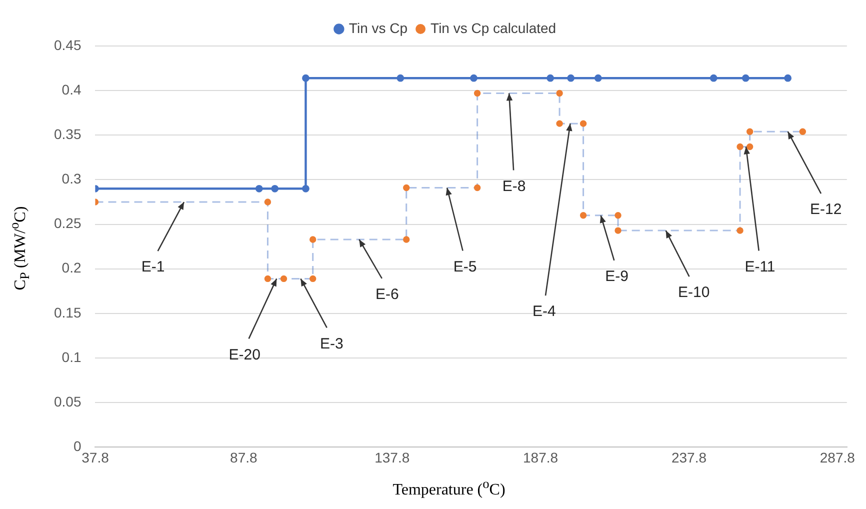 The height and width of the screenshot is (509, 866). Describe the element at coordinates (72, 178) in the screenshot. I see `y-tick-label: 0.3` at that location.